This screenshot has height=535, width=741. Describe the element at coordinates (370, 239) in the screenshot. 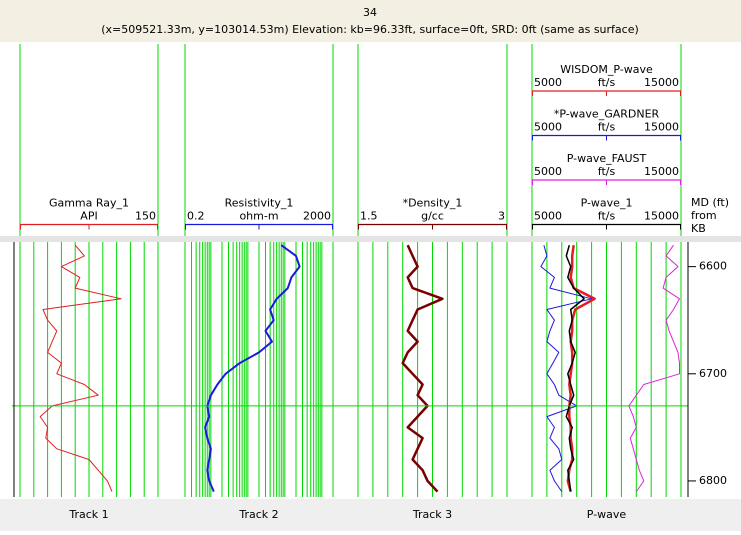

I see `separator` at that location.